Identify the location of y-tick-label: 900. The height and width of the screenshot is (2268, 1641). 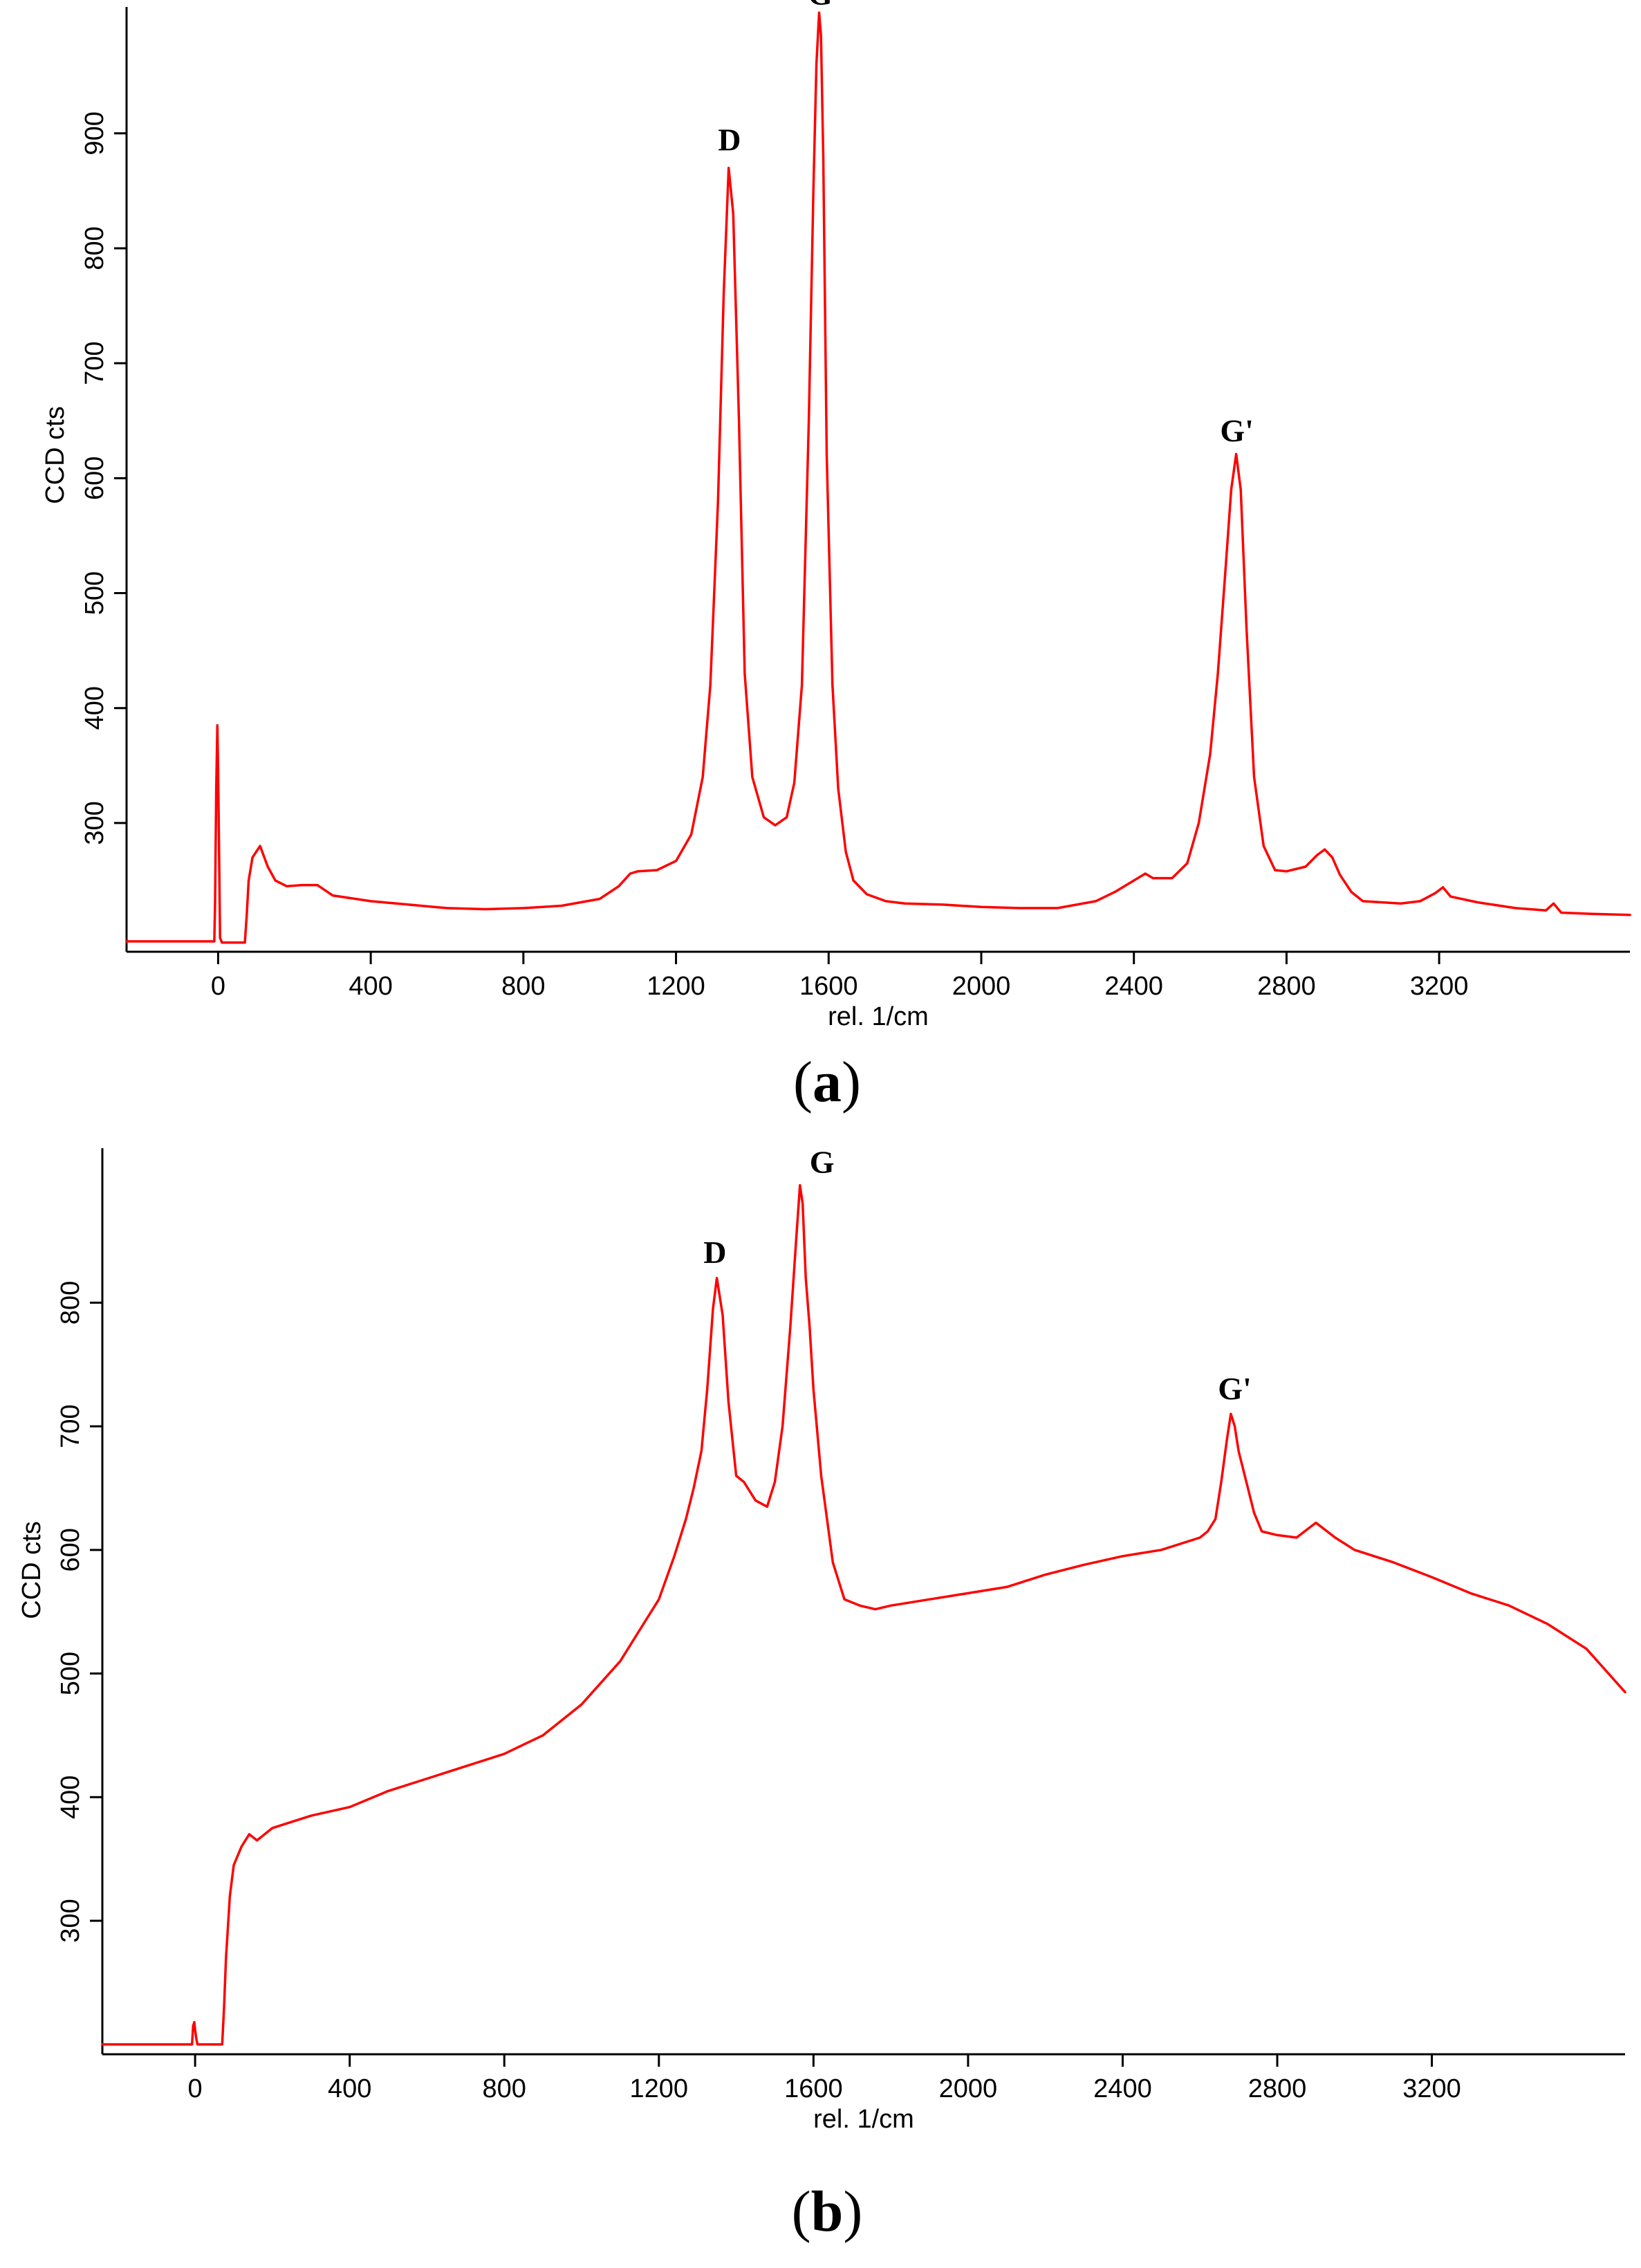
(94, 133).